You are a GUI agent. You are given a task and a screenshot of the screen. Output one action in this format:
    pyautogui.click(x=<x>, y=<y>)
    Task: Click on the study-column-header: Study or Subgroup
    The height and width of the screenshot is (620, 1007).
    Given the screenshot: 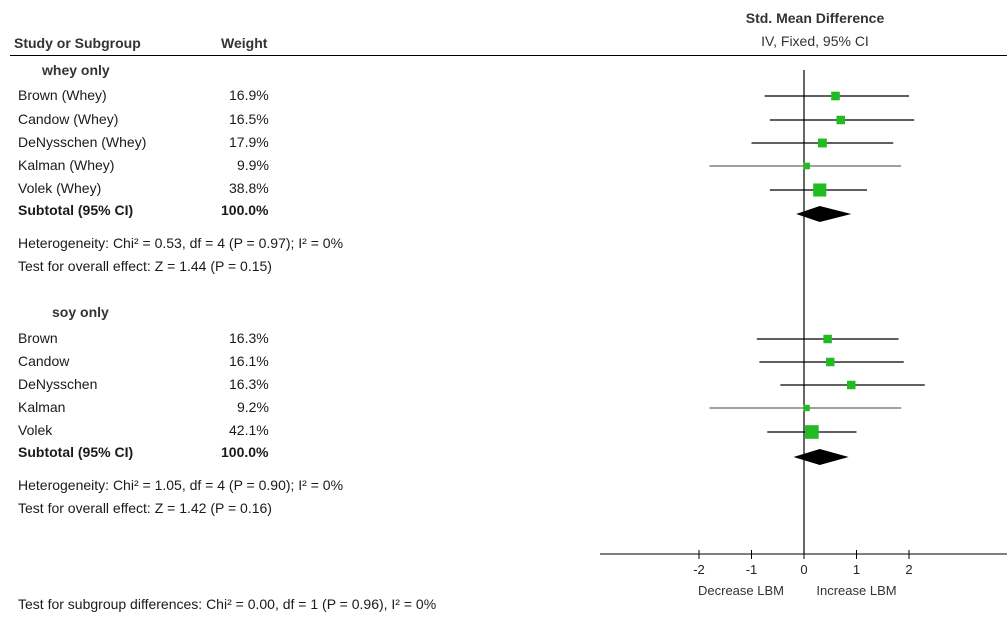 What is the action you would take?
    pyautogui.click(x=77, y=43)
    